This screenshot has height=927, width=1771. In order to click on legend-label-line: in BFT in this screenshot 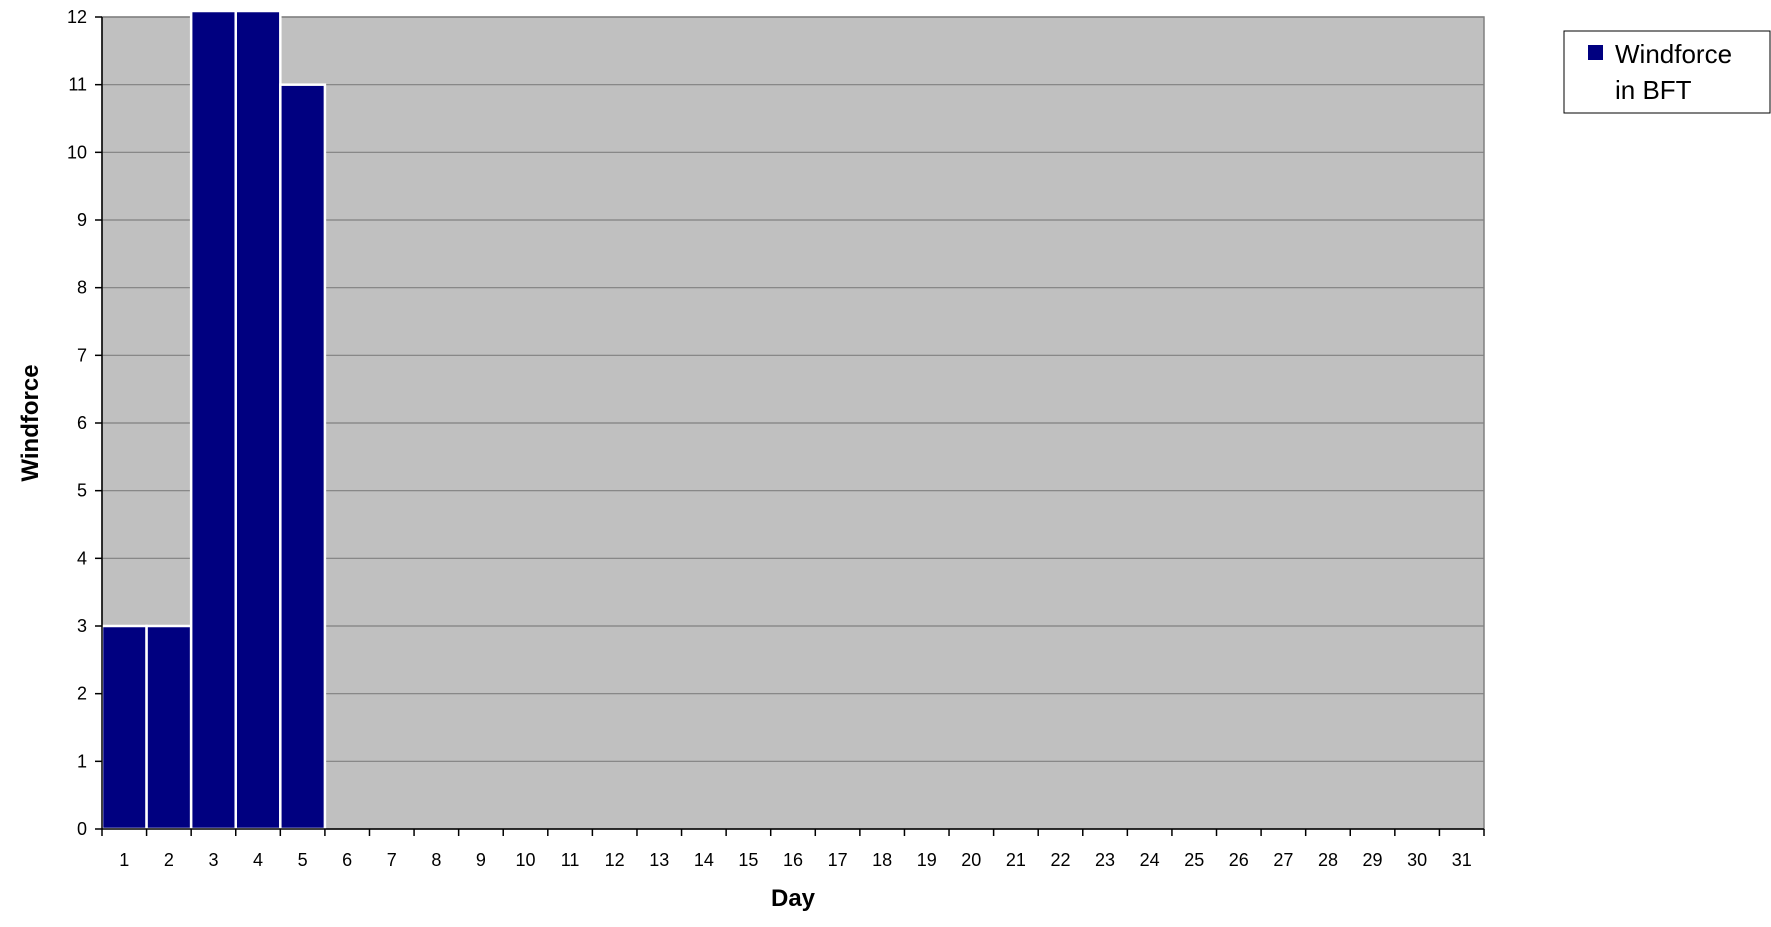, I will do `click(1653, 90)`.